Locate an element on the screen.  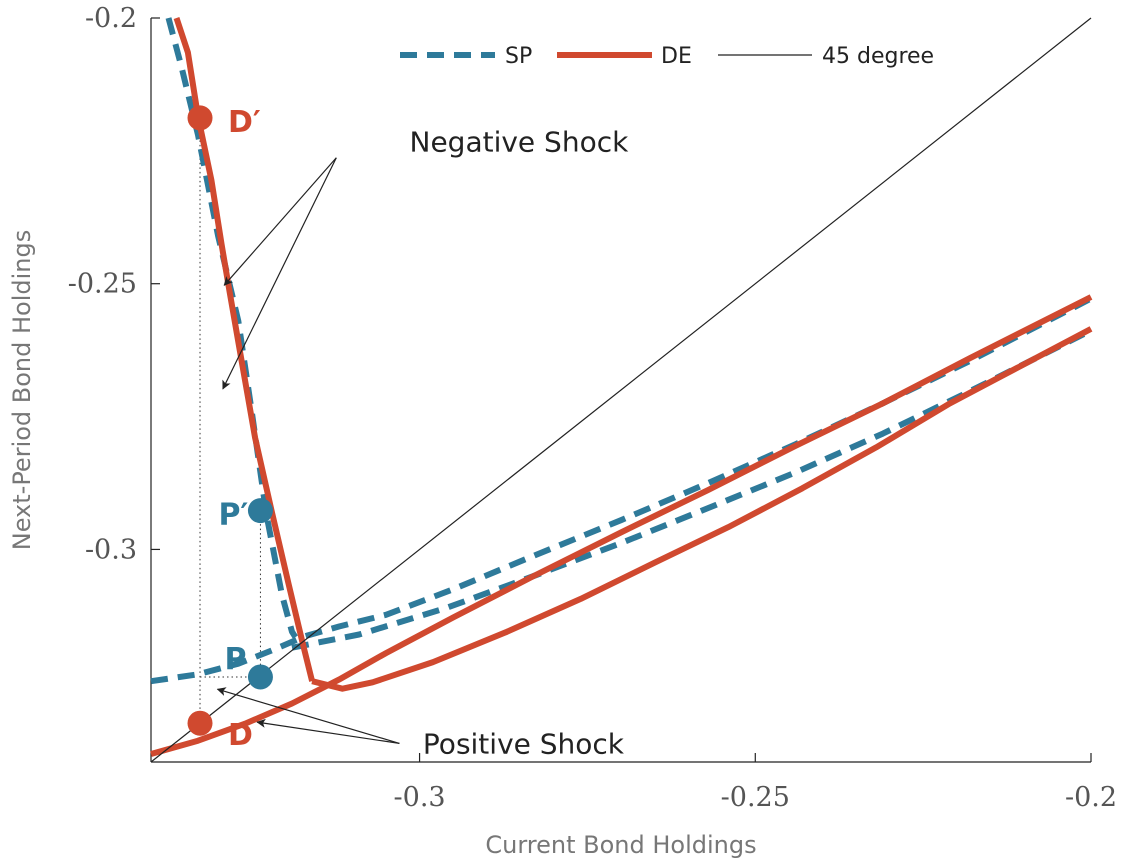
point-p is located at coordinates (260, 677).